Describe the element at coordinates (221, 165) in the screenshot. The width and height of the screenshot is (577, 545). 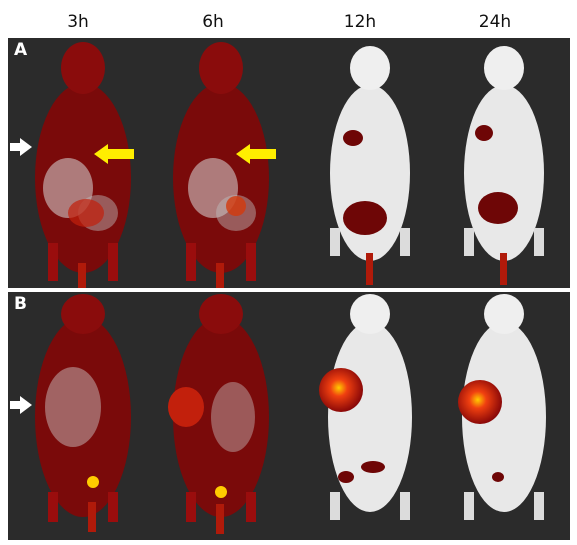
I see `mouse-6h-a` at that location.